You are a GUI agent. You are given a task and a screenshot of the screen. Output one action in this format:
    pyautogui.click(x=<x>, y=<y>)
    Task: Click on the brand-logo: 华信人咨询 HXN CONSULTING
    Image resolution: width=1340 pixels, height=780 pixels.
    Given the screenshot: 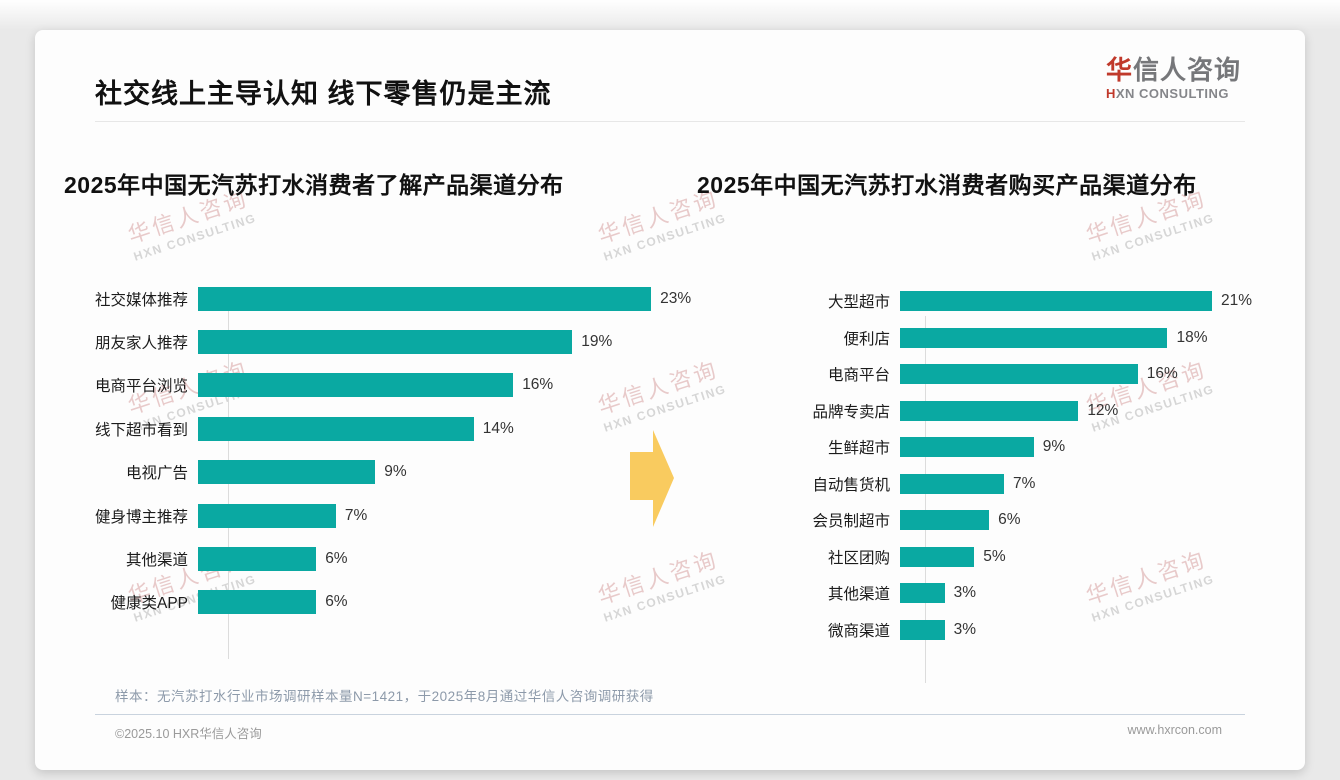 What is the action you would take?
    pyautogui.click(x=1173, y=78)
    